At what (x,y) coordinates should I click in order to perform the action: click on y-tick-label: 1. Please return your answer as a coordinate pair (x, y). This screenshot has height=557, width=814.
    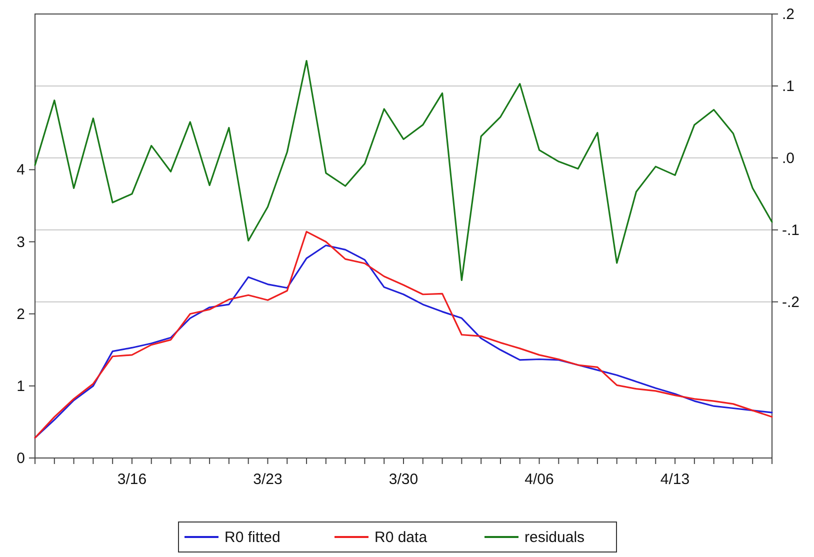
    Looking at the image, I should click on (20, 386).